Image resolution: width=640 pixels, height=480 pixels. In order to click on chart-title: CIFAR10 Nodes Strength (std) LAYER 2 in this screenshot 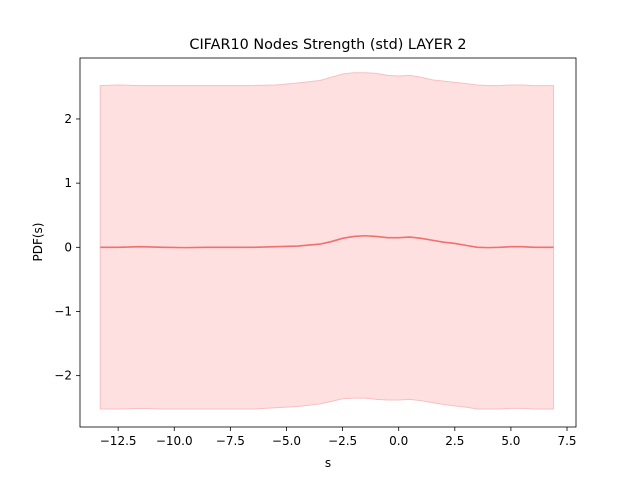, I will do `click(327, 45)`.